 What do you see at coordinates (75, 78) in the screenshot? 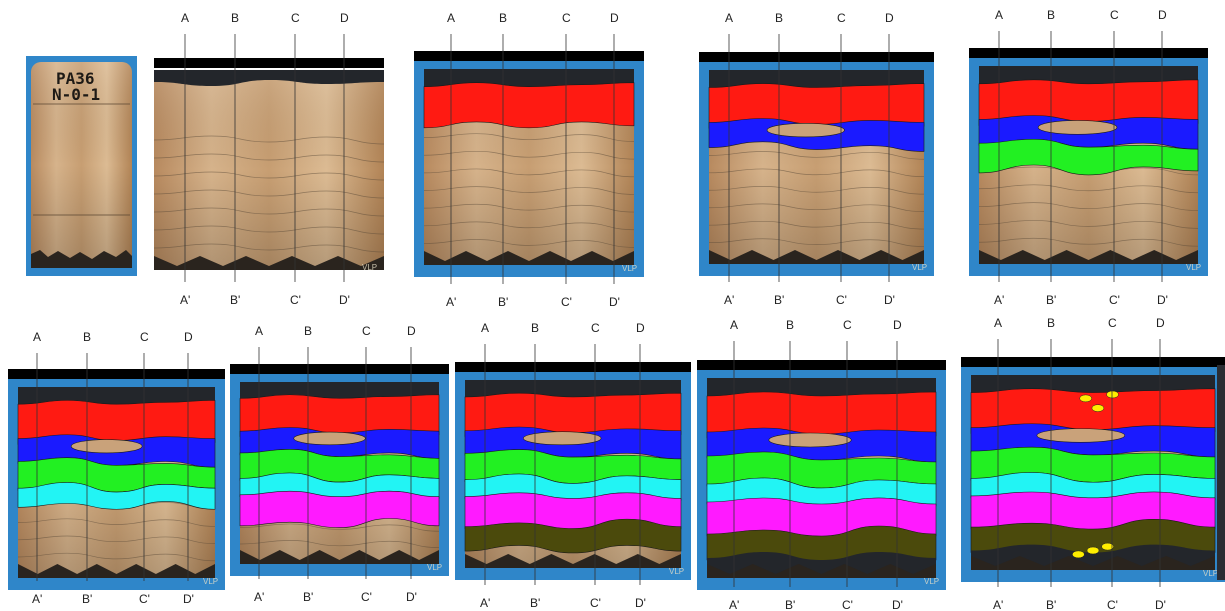
I see `sample-code: PA36` at bounding box center [75, 78].